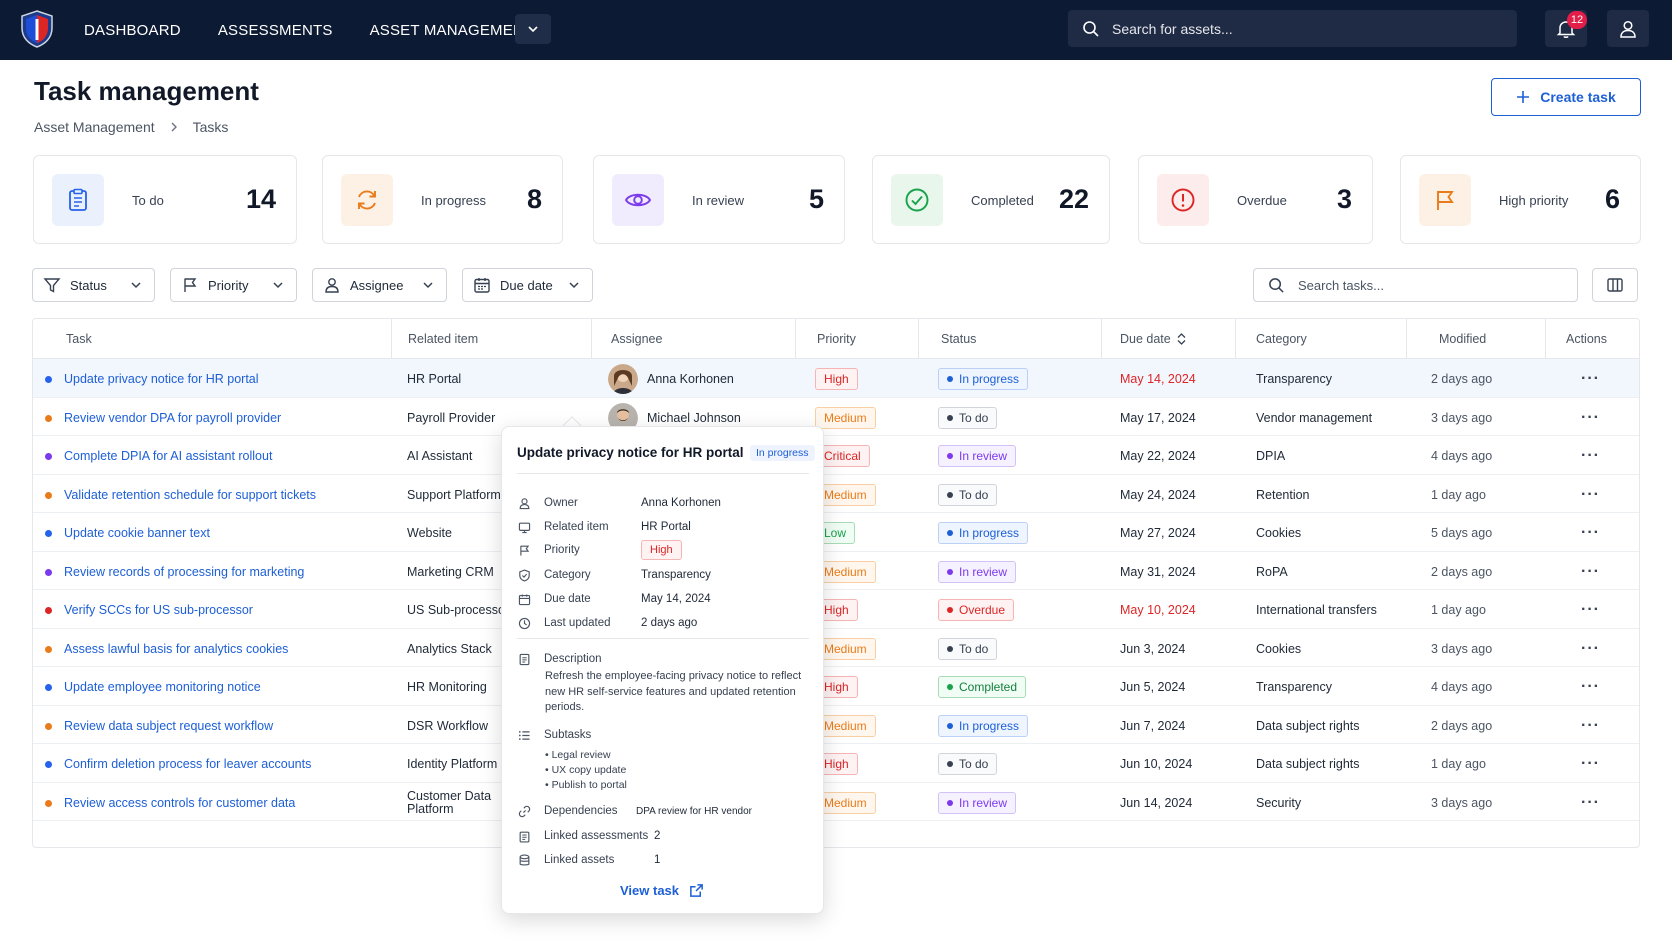  What do you see at coordinates (1302, 28) in the screenshot?
I see `asset-search-input` at bounding box center [1302, 28].